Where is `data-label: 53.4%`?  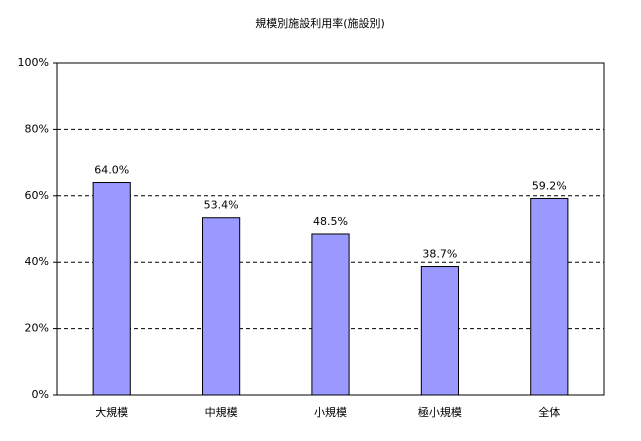
data-label: 53.4% is located at coordinates (221, 205).